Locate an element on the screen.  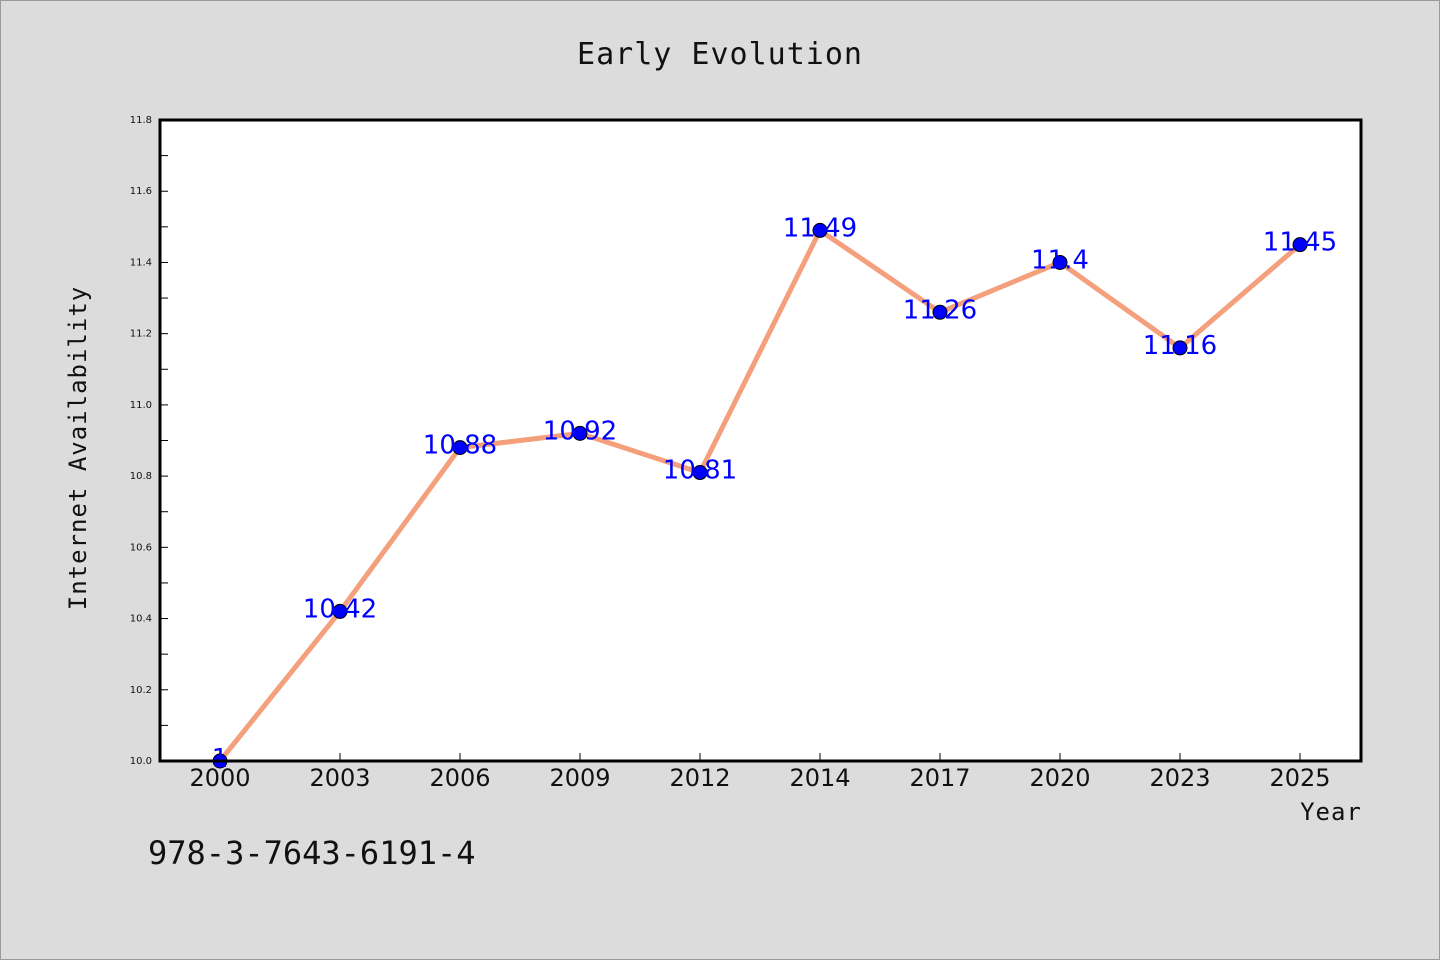
y-tick-label: 10.0 is located at coordinates (141, 761).